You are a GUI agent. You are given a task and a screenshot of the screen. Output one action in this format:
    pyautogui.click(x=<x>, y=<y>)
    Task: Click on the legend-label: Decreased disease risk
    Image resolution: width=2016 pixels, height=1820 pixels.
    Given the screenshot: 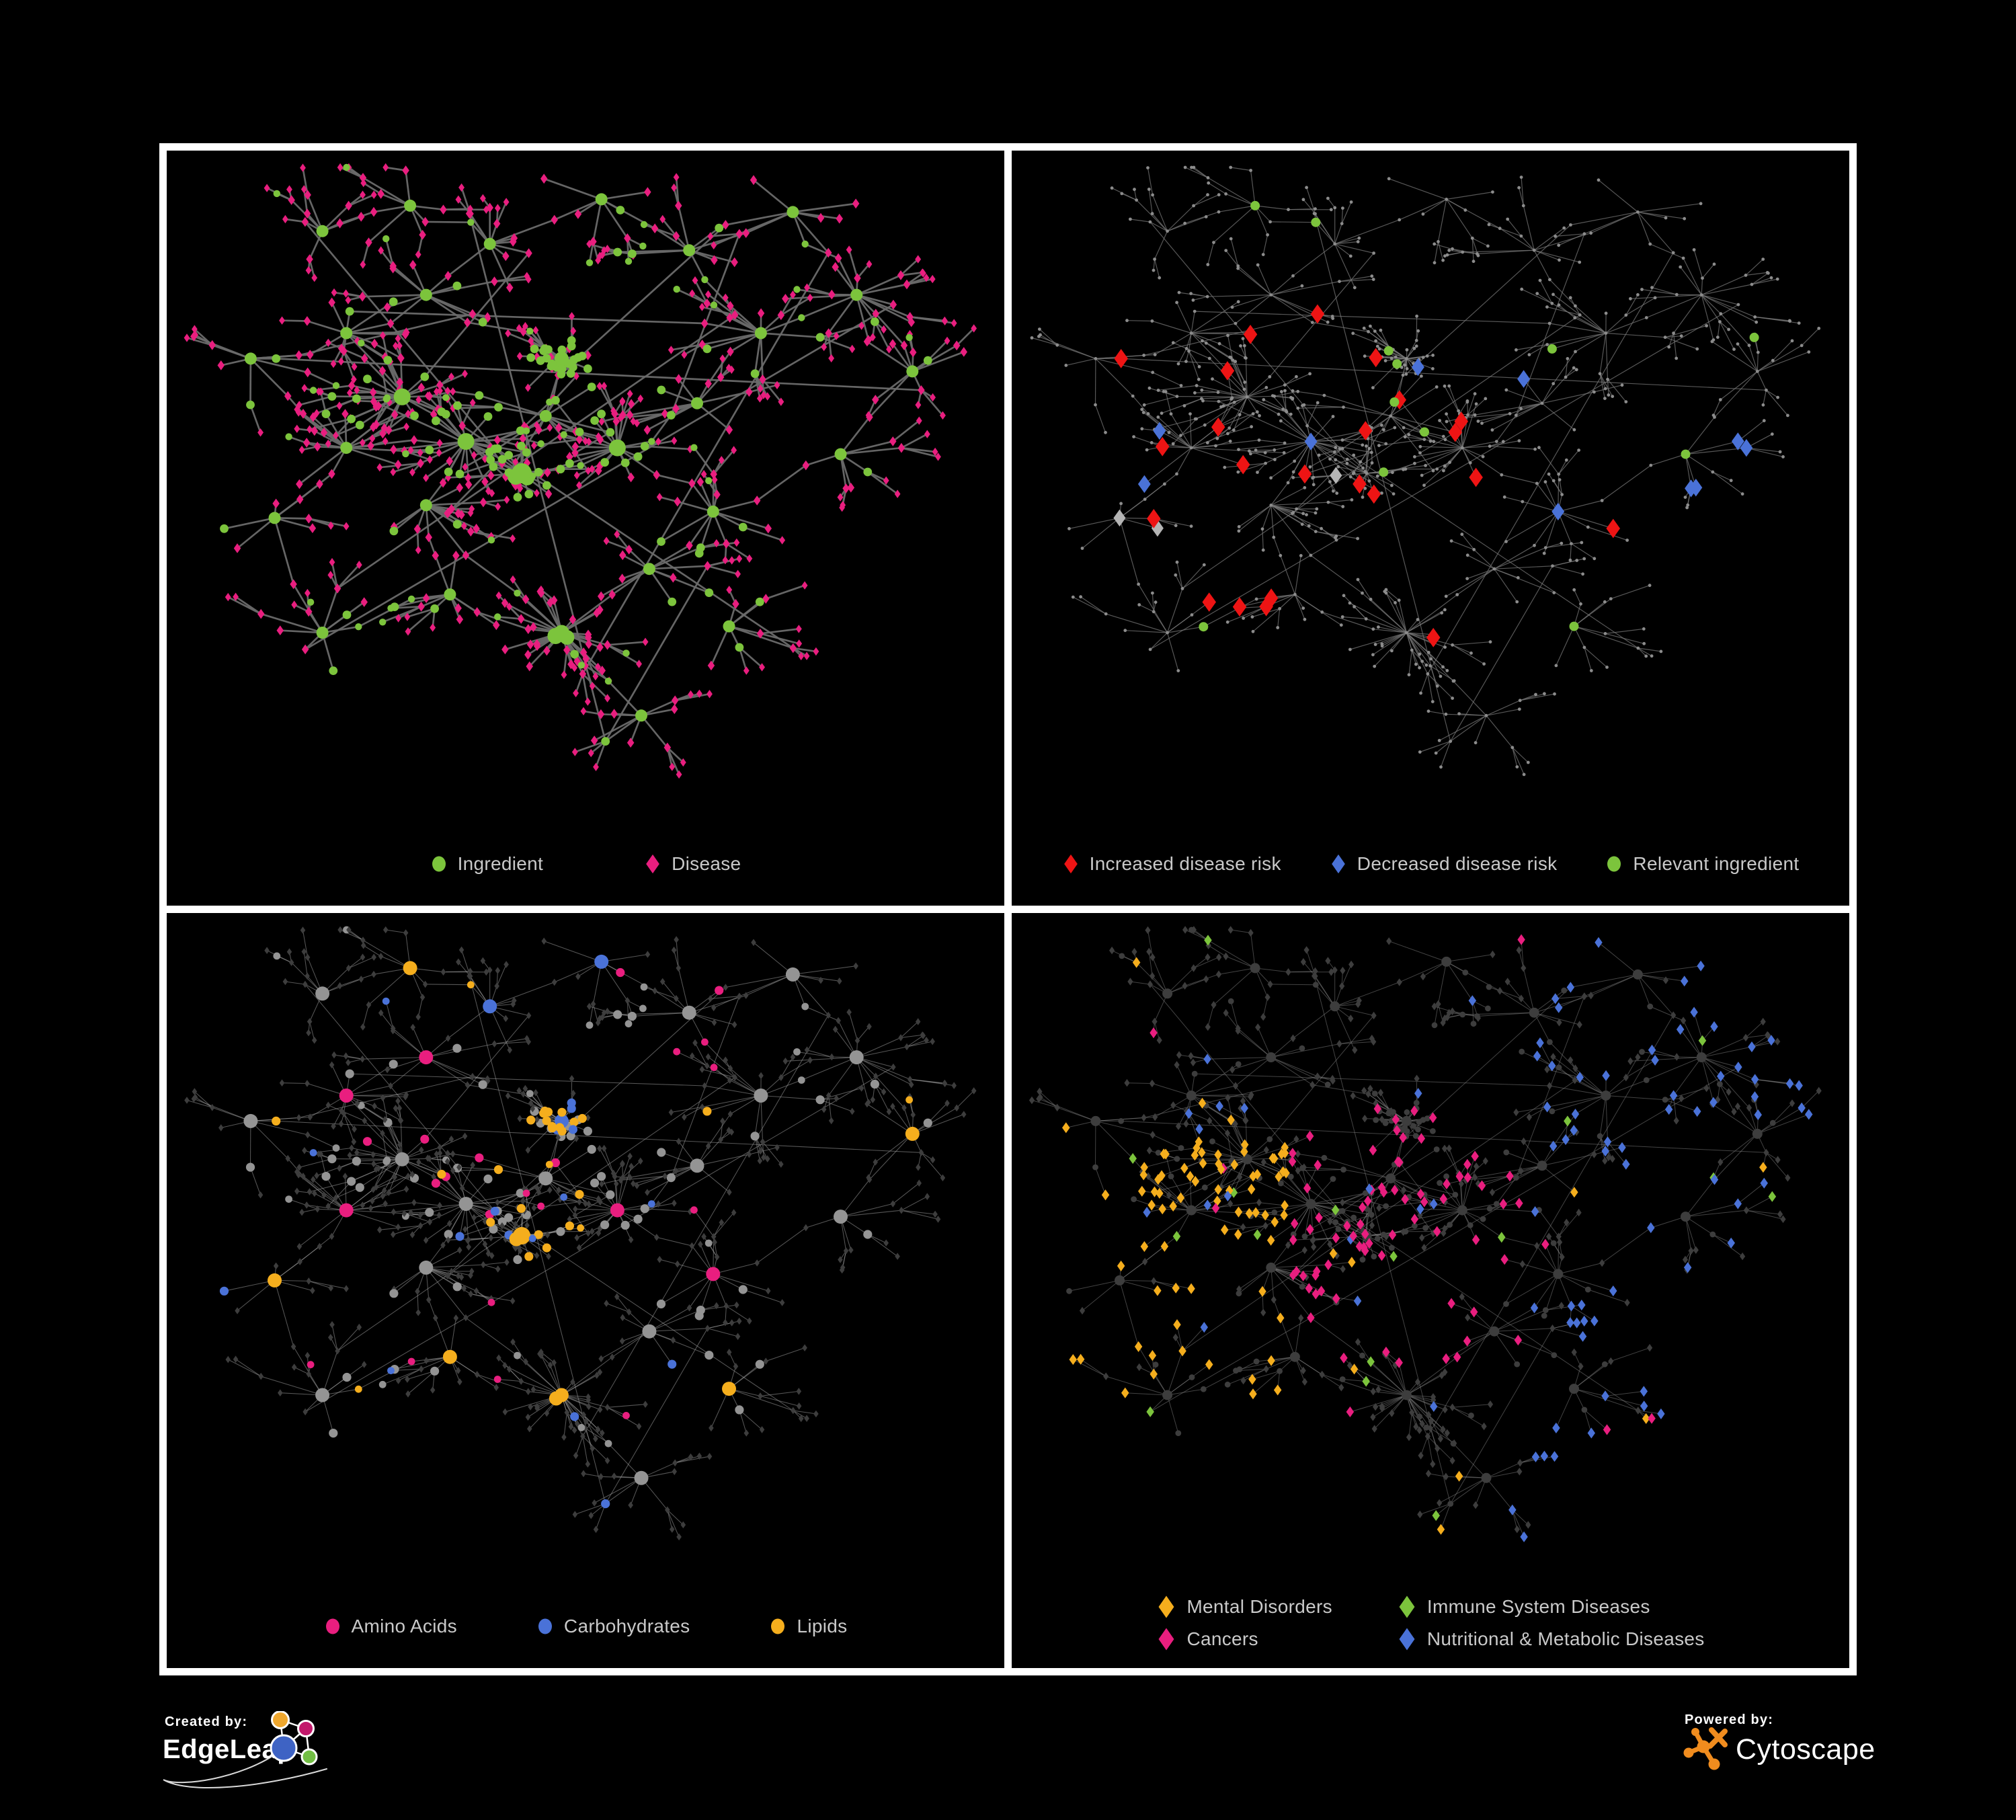 What is the action you would take?
    pyautogui.click(x=1457, y=863)
    